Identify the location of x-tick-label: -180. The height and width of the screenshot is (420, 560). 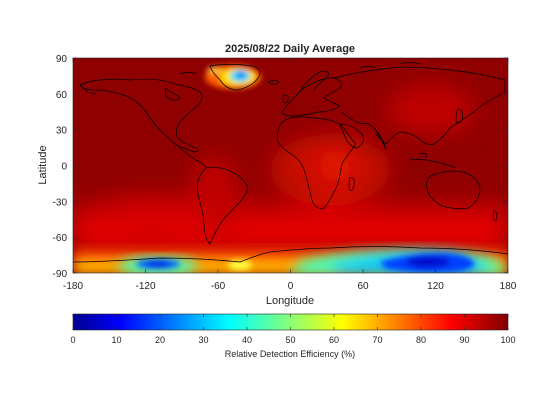
(73, 286).